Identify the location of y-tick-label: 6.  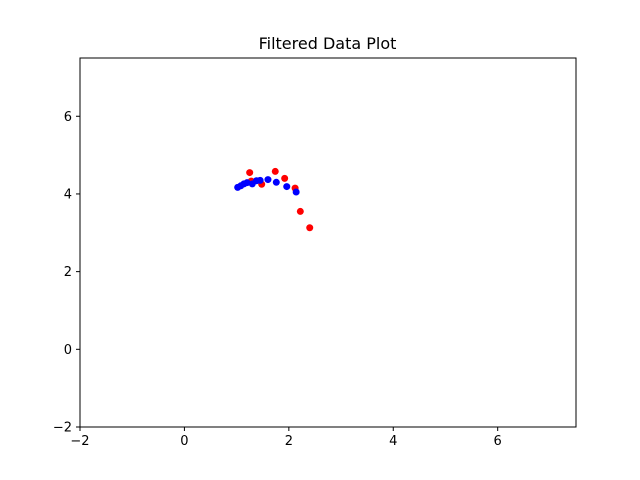
(68, 117).